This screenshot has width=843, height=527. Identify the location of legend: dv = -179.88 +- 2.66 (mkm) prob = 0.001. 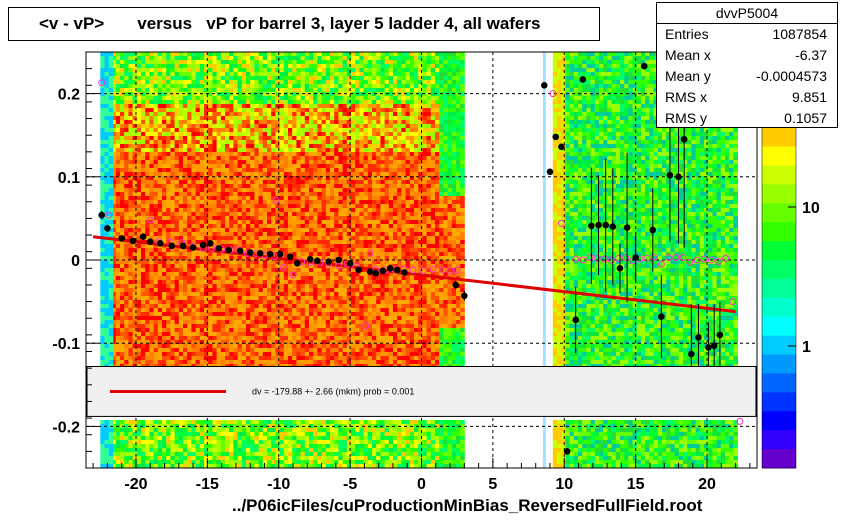
(421, 391).